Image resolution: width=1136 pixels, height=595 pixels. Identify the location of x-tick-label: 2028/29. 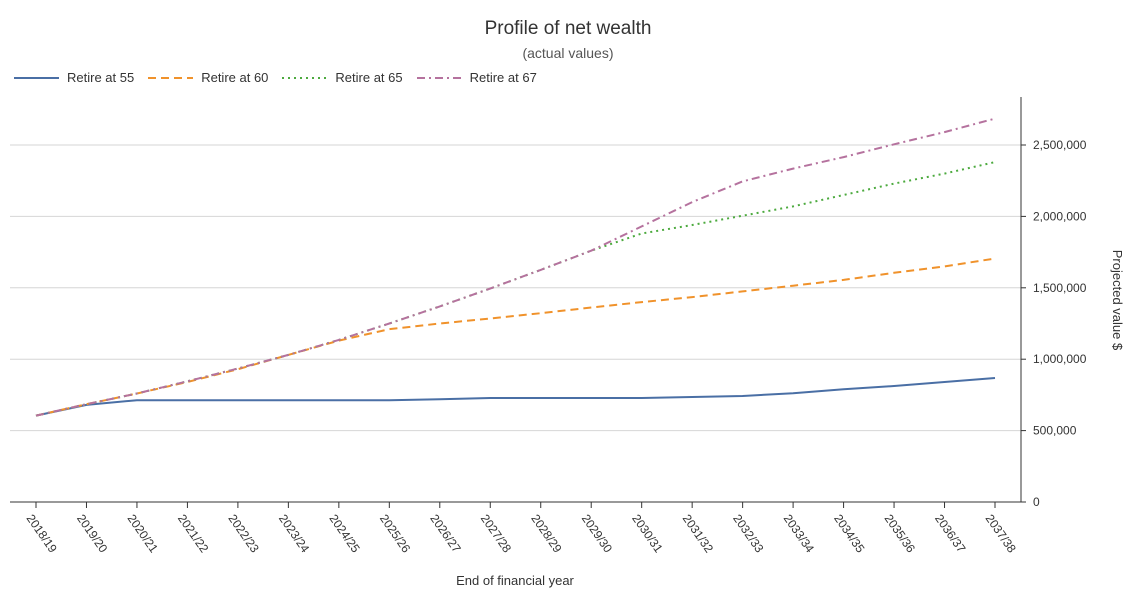
(546, 534).